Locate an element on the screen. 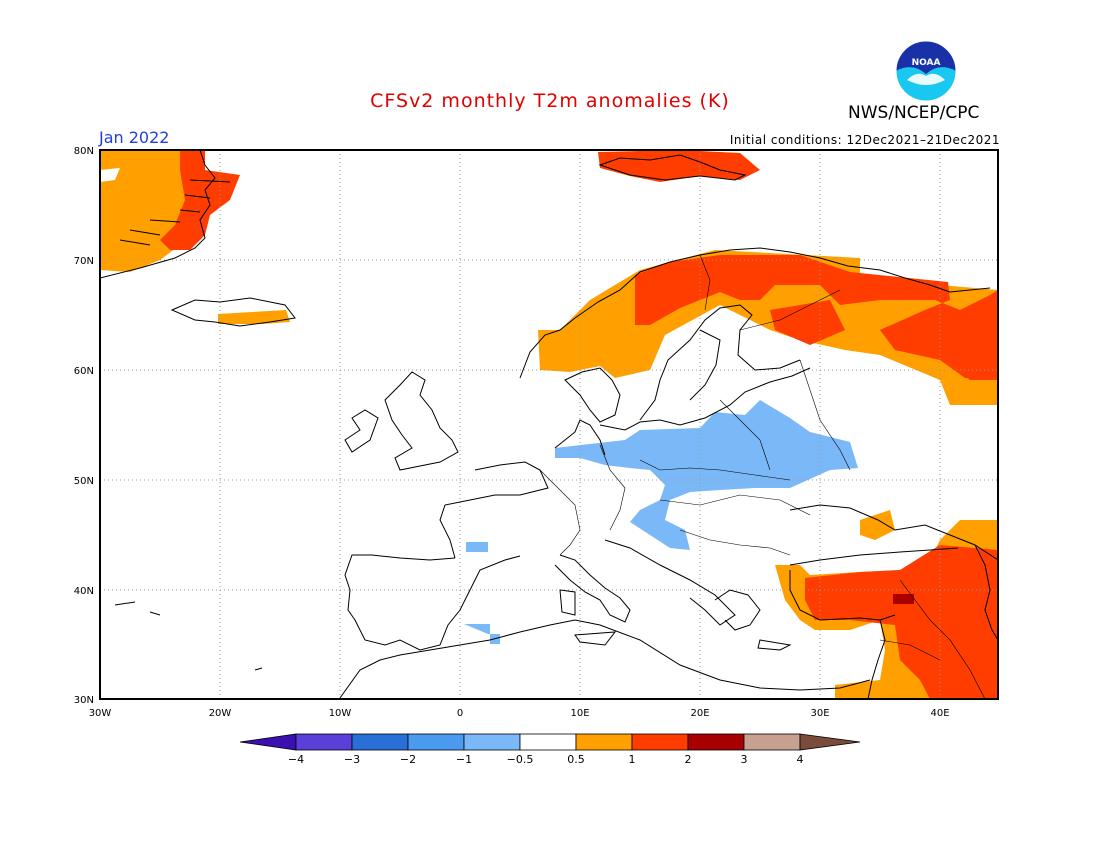 This screenshot has width=1100, height=850. colorbar-label-minus2: −2 is located at coordinates (408, 759).